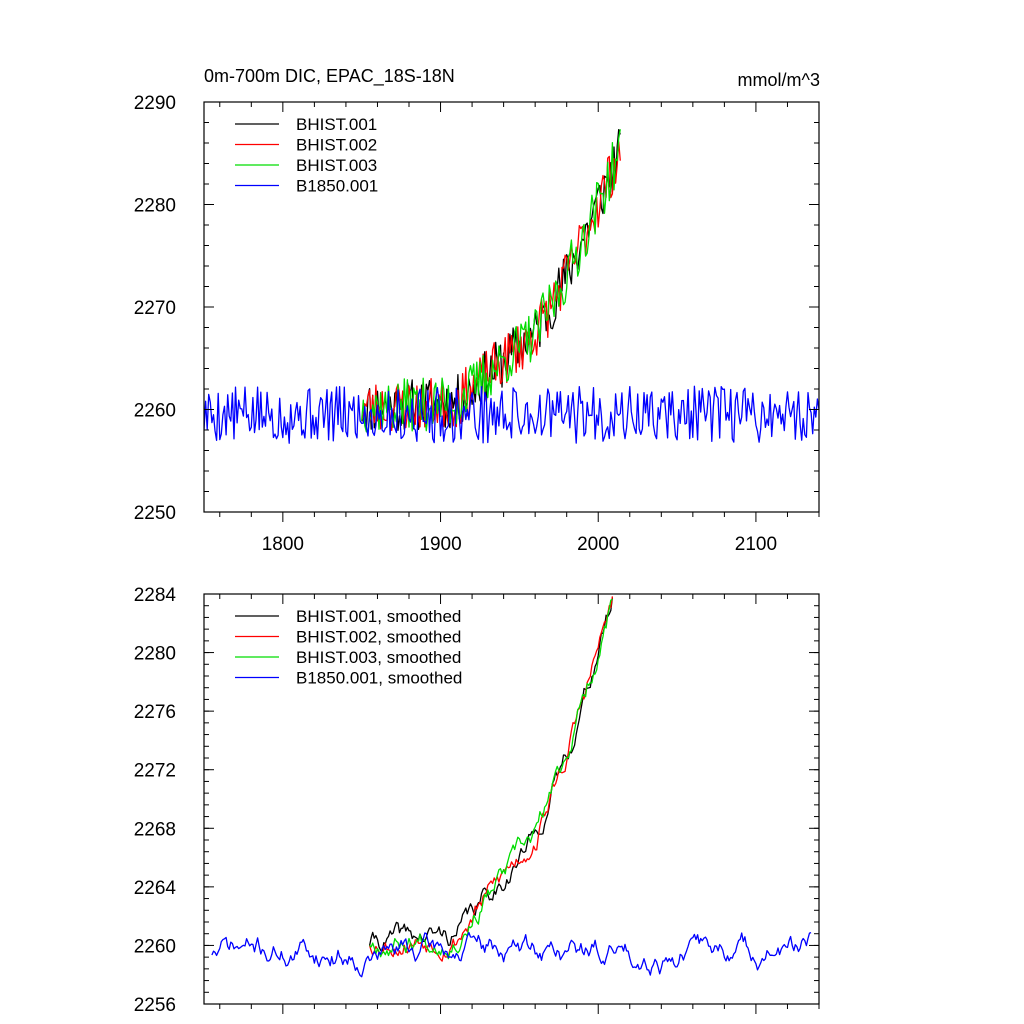 The width and height of the screenshot is (1024, 1024). Describe the element at coordinates (337, 186) in the screenshot. I see `legend-label: B1850.001` at that location.